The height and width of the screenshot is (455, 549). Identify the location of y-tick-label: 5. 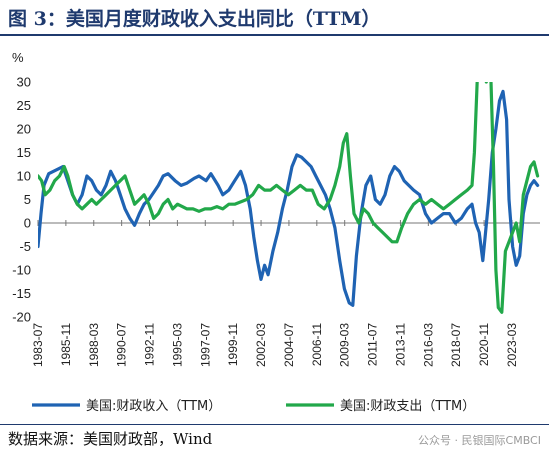
(27, 199).